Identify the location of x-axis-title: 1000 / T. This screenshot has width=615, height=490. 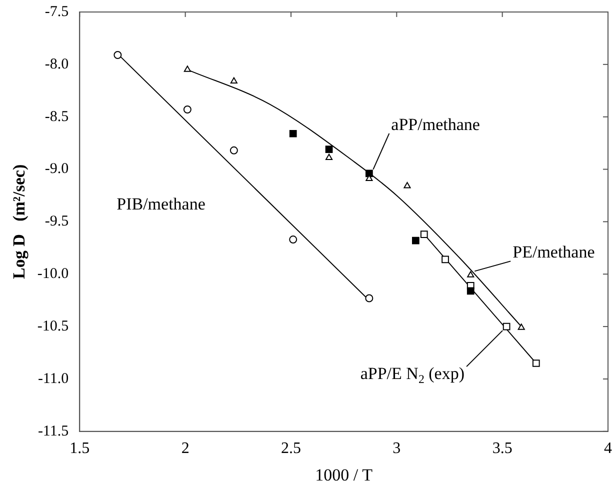
(344, 474).